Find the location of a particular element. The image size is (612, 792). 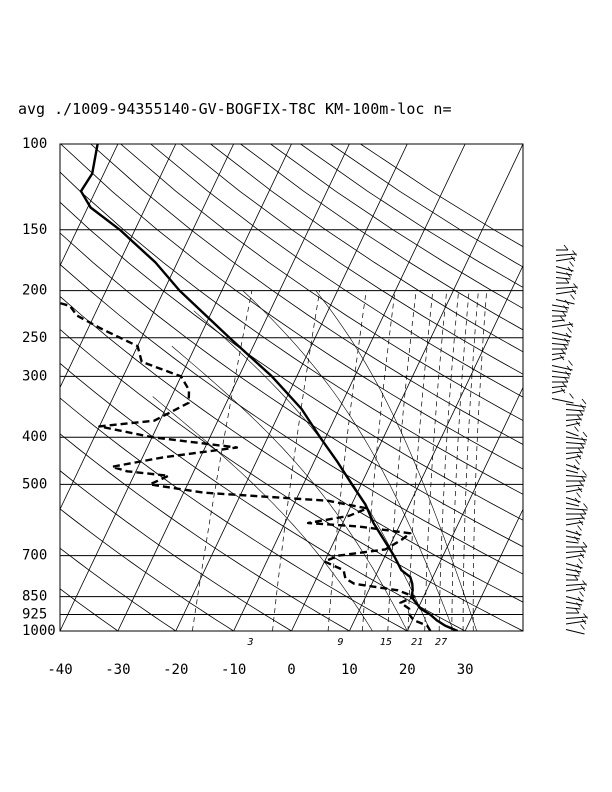

wind-barbs is located at coordinates (569, 439).